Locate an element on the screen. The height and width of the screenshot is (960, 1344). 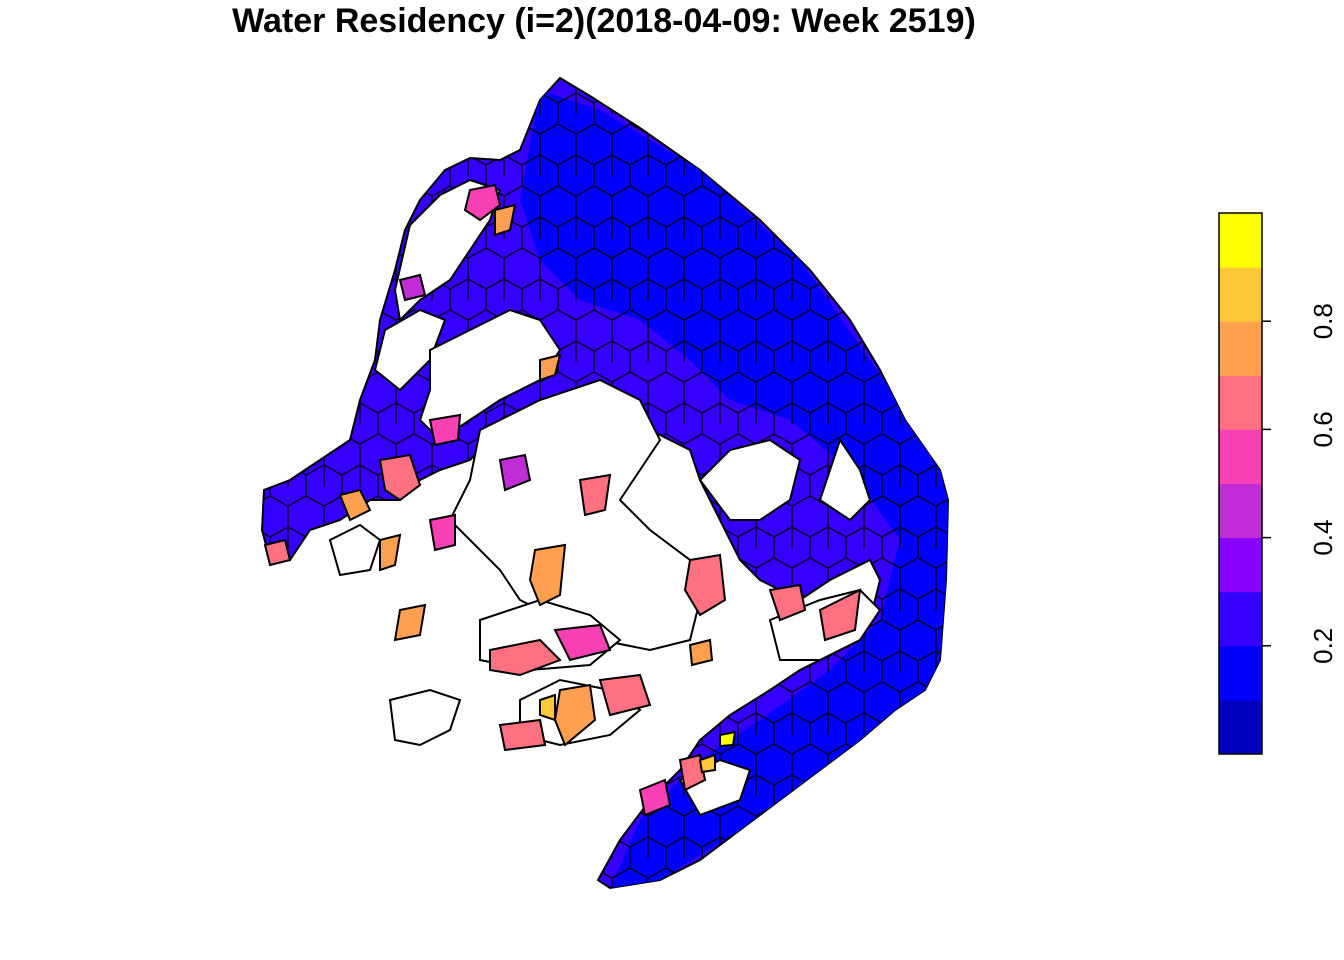
legend-tick-label: 0.8 is located at coordinates (1323, 321).